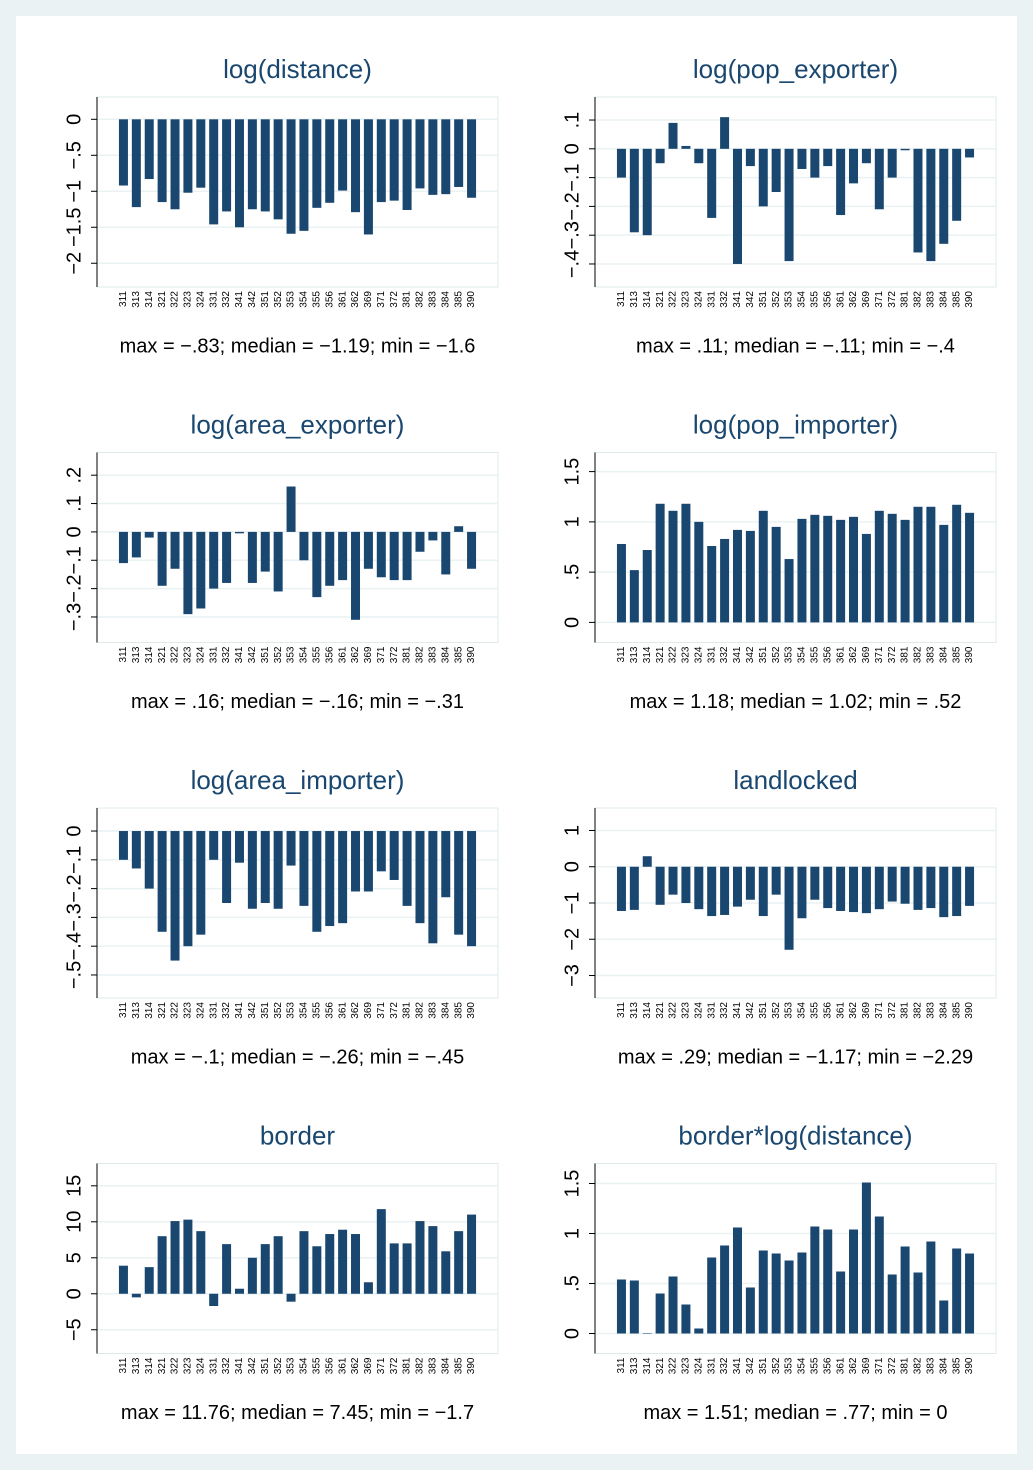 The image size is (1033, 1470). Describe the element at coordinates (458, 1010) in the screenshot. I see `x-tick-label: 385` at that location.